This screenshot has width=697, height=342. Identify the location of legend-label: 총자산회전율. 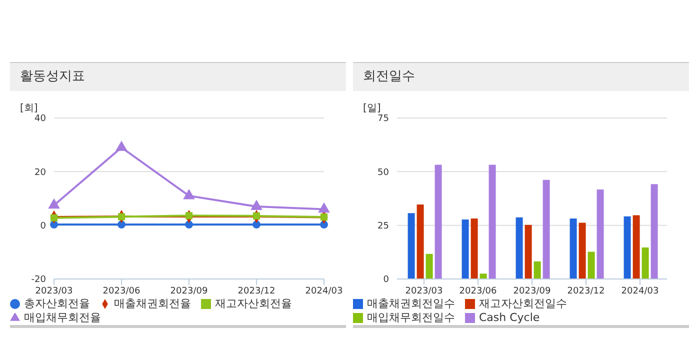
(57, 303).